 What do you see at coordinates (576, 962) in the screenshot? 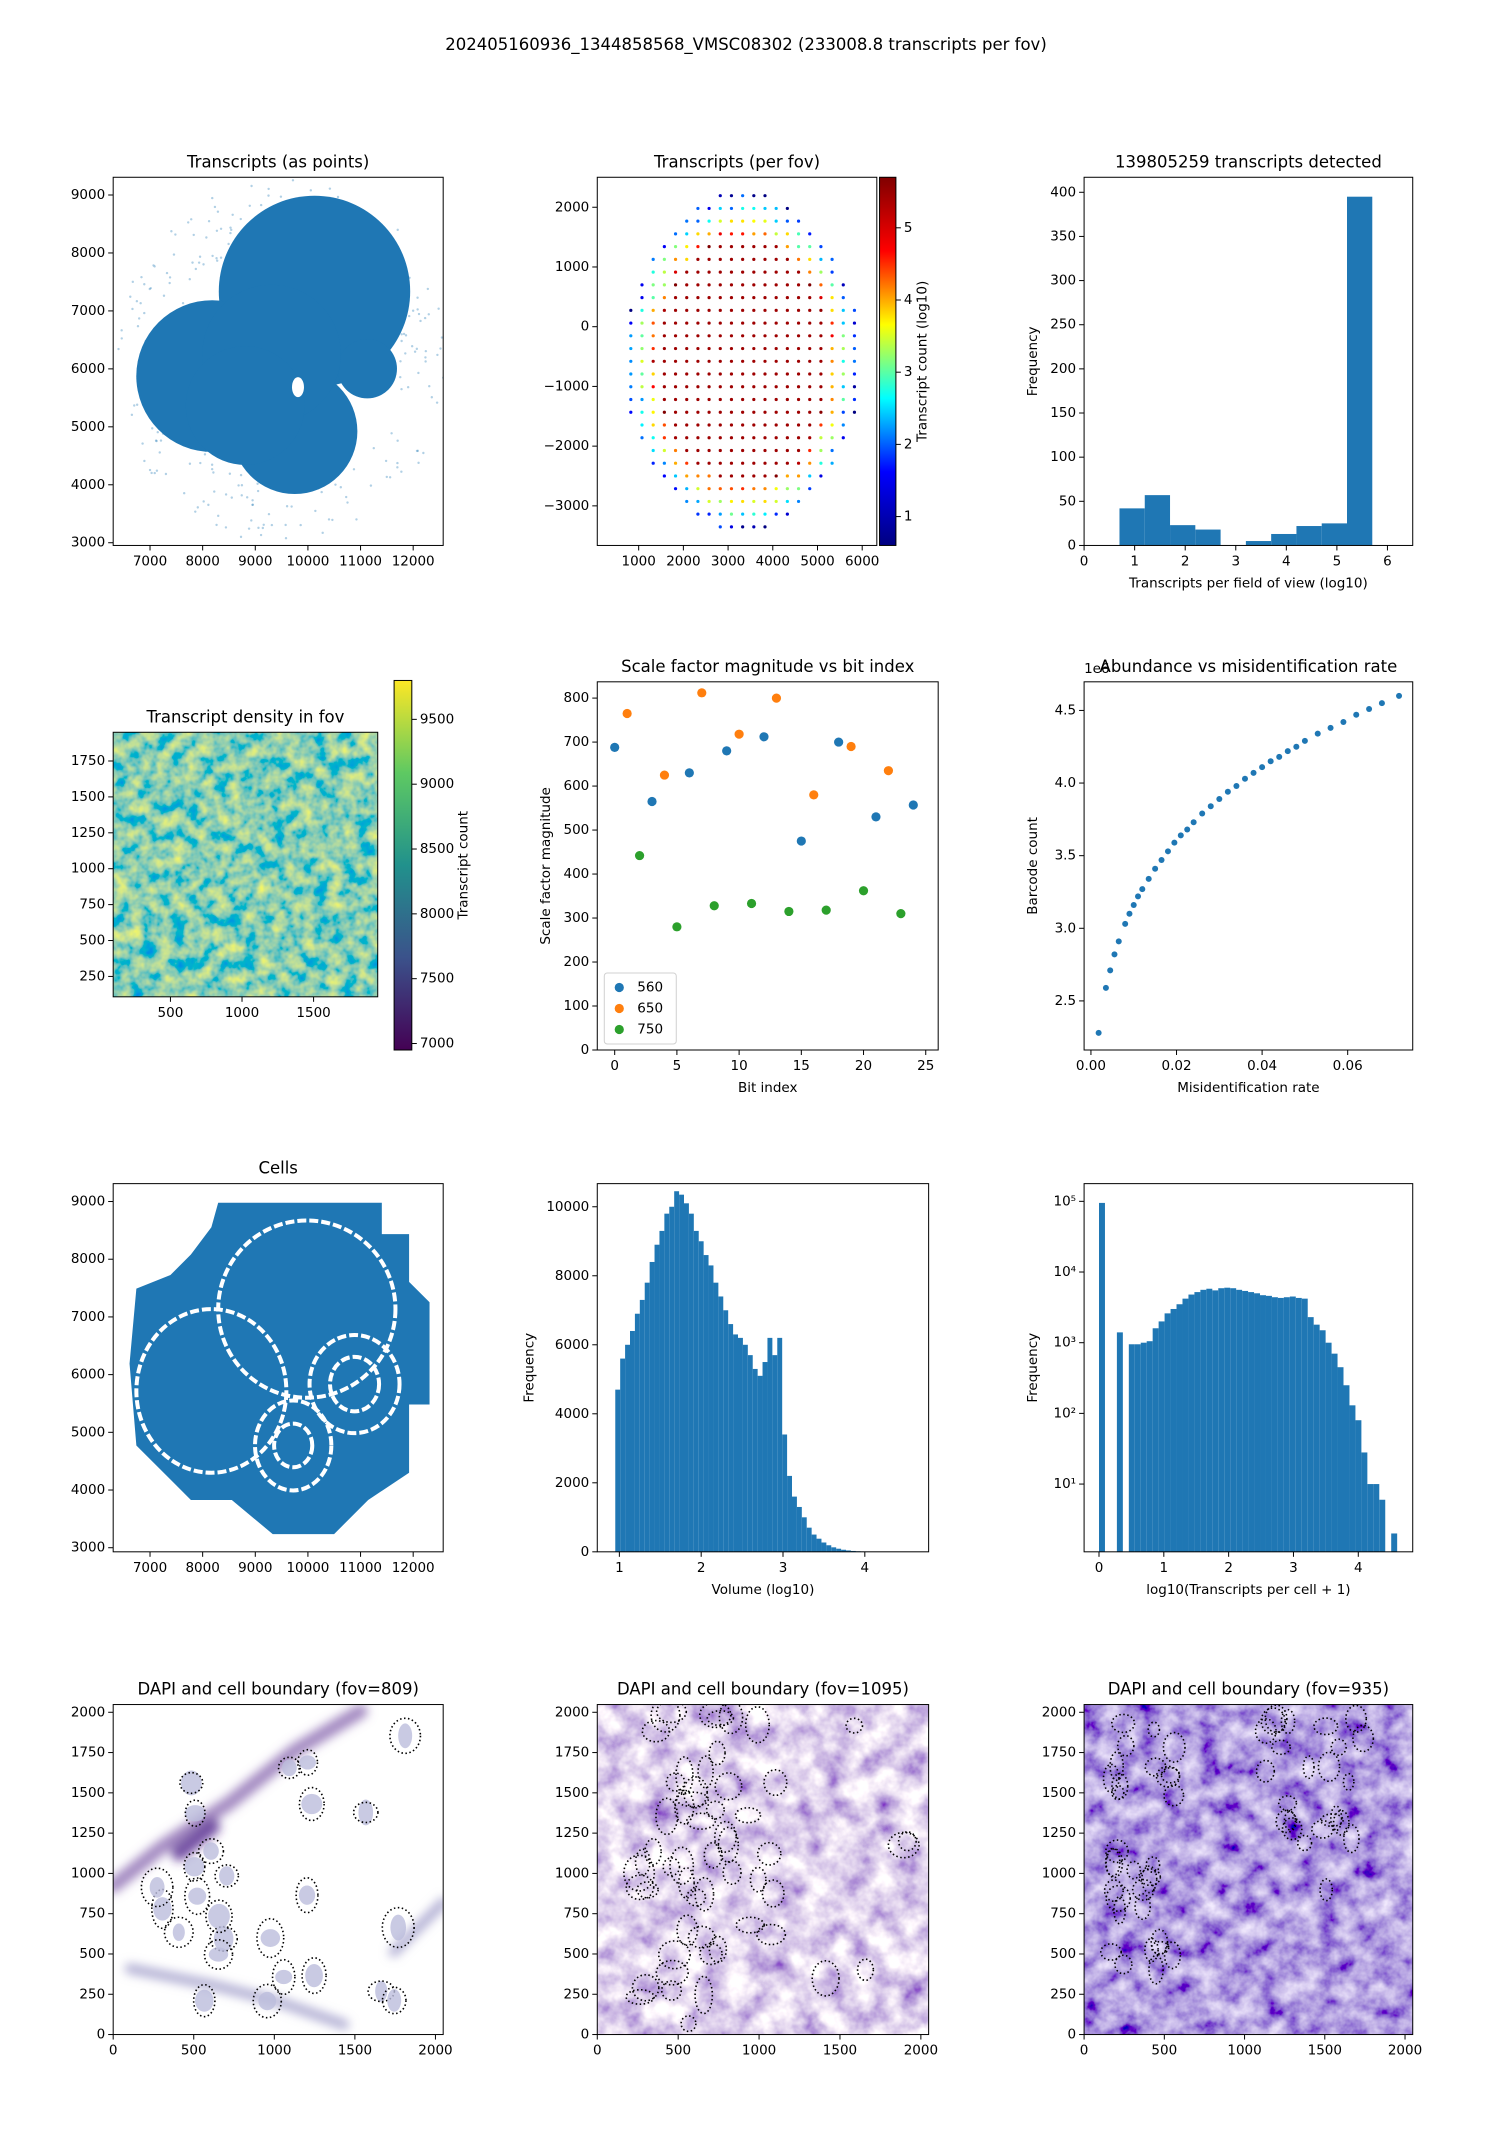
I see `y-tick-label: 200` at bounding box center [576, 962].